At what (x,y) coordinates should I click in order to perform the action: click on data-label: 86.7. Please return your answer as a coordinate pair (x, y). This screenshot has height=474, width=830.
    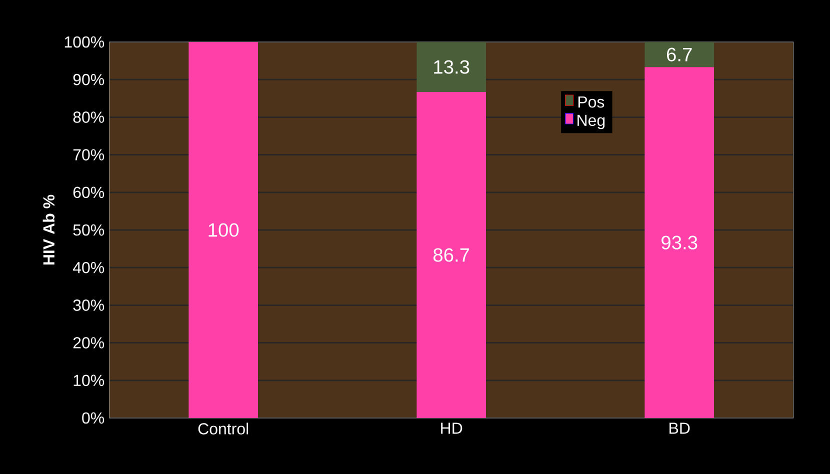
    Looking at the image, I should click on (451, 255).